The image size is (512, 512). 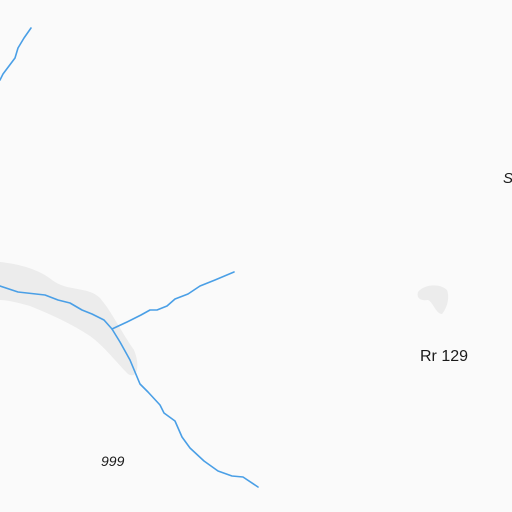 What do you see at coordinates (507, 178) in the screenshot?
I see `place-label-partial: S` at bounding box center [507, 178].